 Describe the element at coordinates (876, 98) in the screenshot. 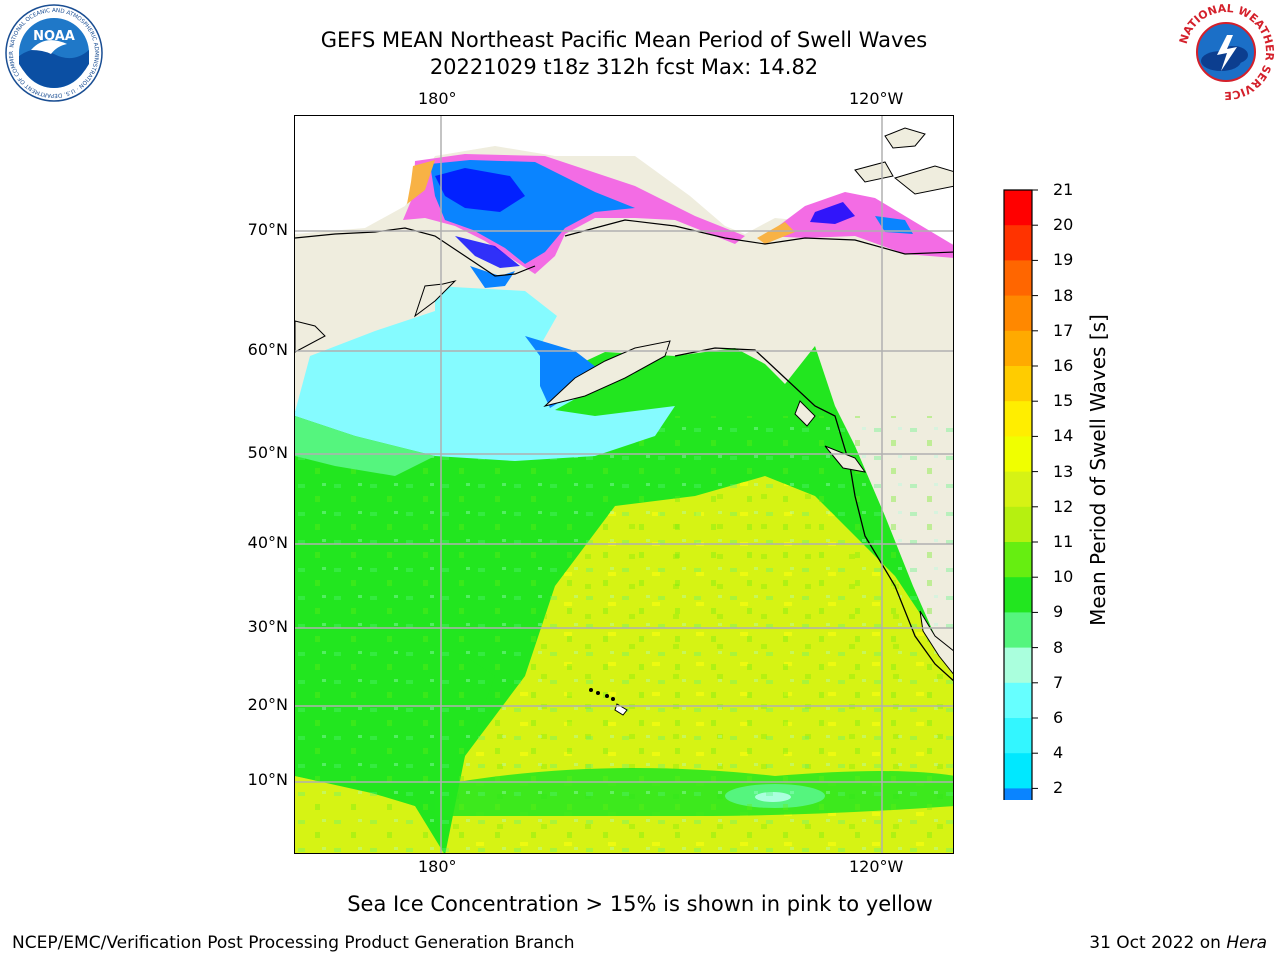

I see `lon-label-120w-top: 120°W` at that location.